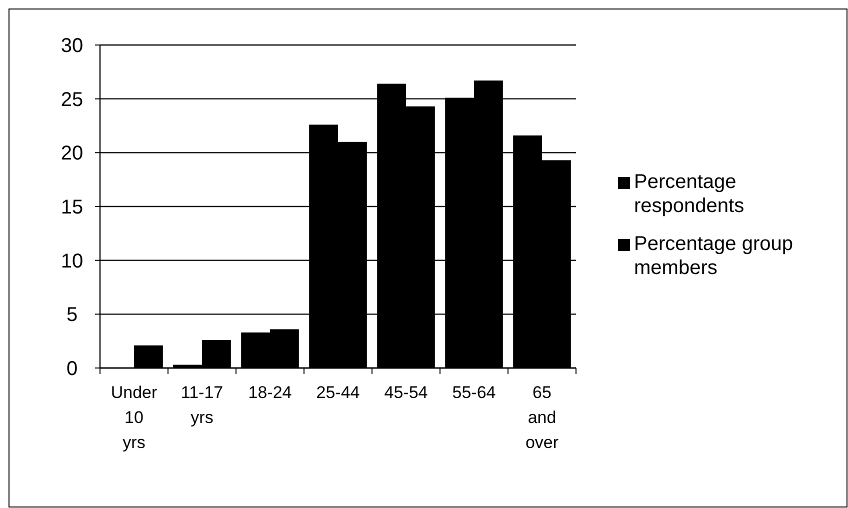 Image resolution: width=848 pixels, height=508 pixels. What do you see at coordinates (689, 194) in the screenshot?
I see `legend-label: Percentage respondents` at bounding box center [689, 194].